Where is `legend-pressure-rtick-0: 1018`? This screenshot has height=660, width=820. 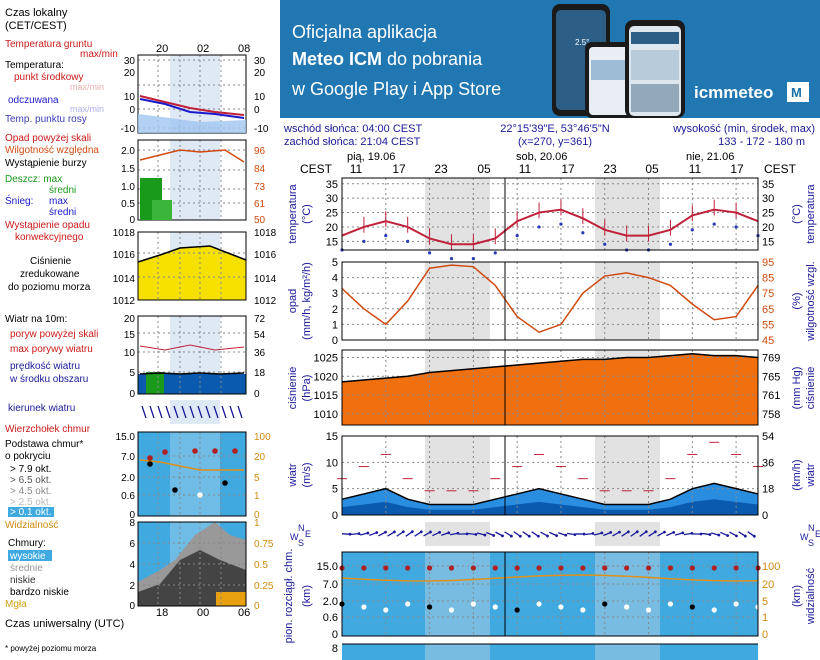
legend-pressure-rtick-0: 1018 is located at coordinates (265, 233).